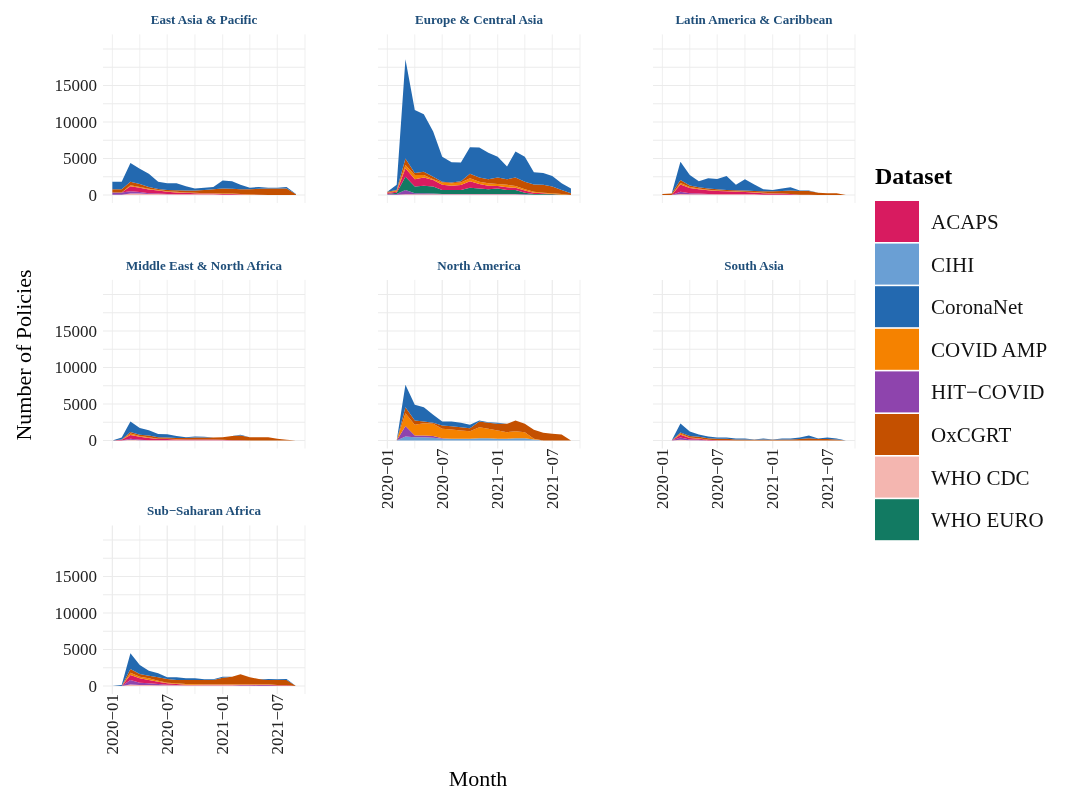 Image resolution: width=1069 pixels, height=796 pixels. I want to click on x-axis-title: Month, so click(478, 778).